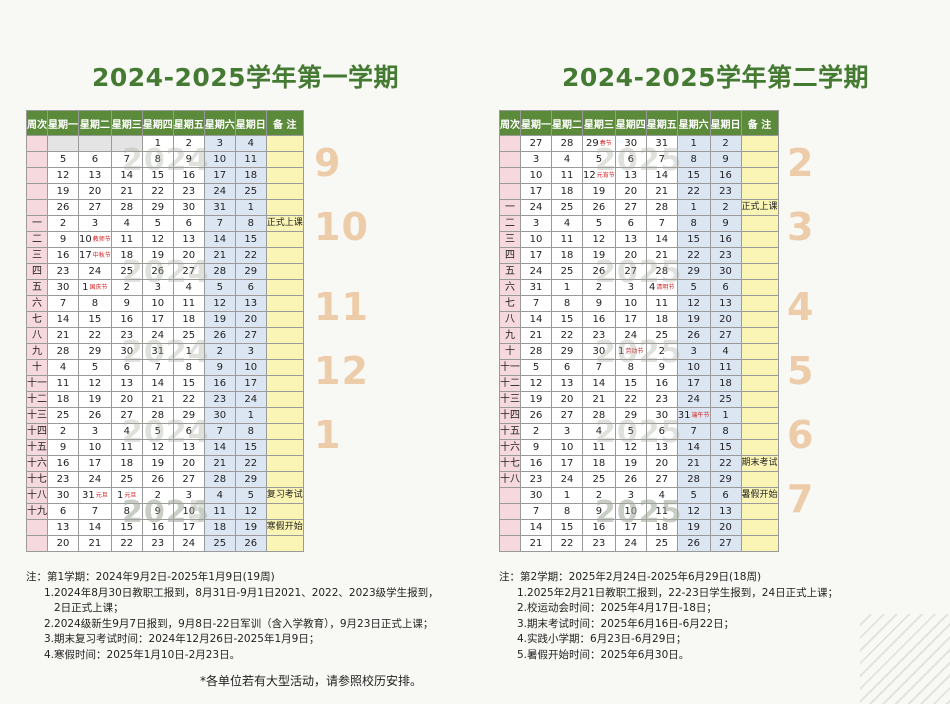 The image size is (950, 704). Describe the element at coordinates (567, 287) in the screenshot. I see `cell-text: 1` at that location.